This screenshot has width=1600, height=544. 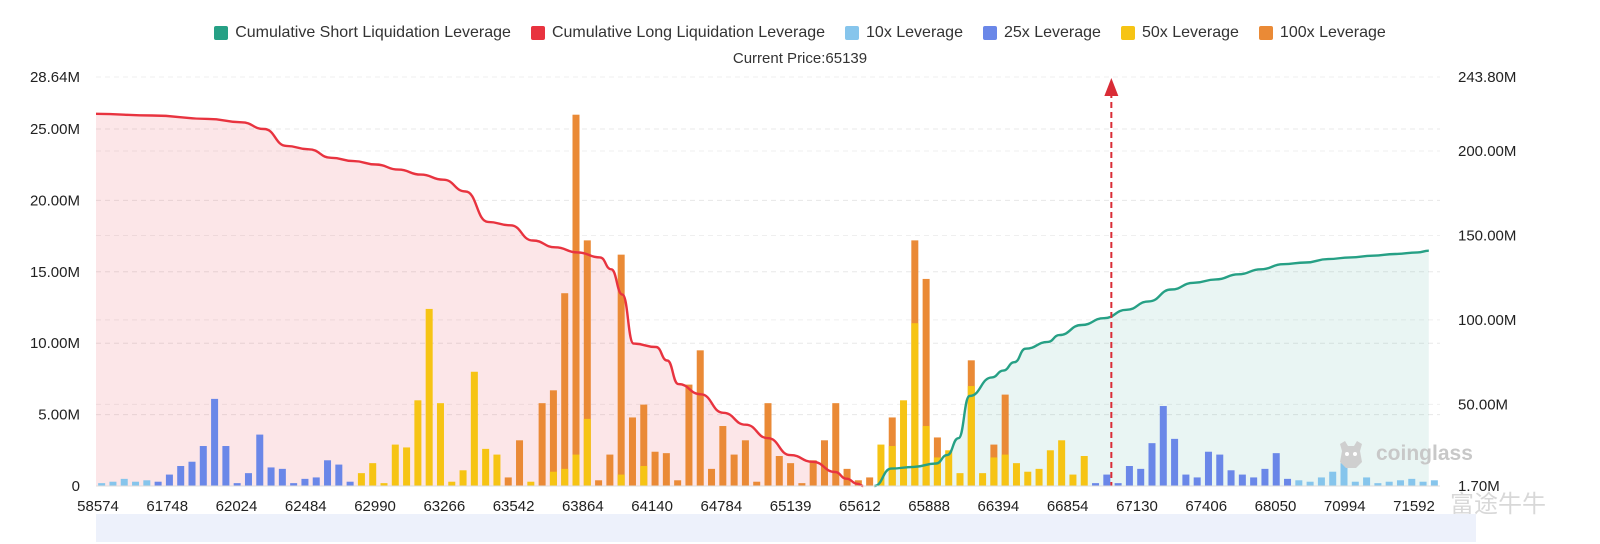 I want to click on right-axis-tick-label: 243.80M, so click(x=1487, y=77).